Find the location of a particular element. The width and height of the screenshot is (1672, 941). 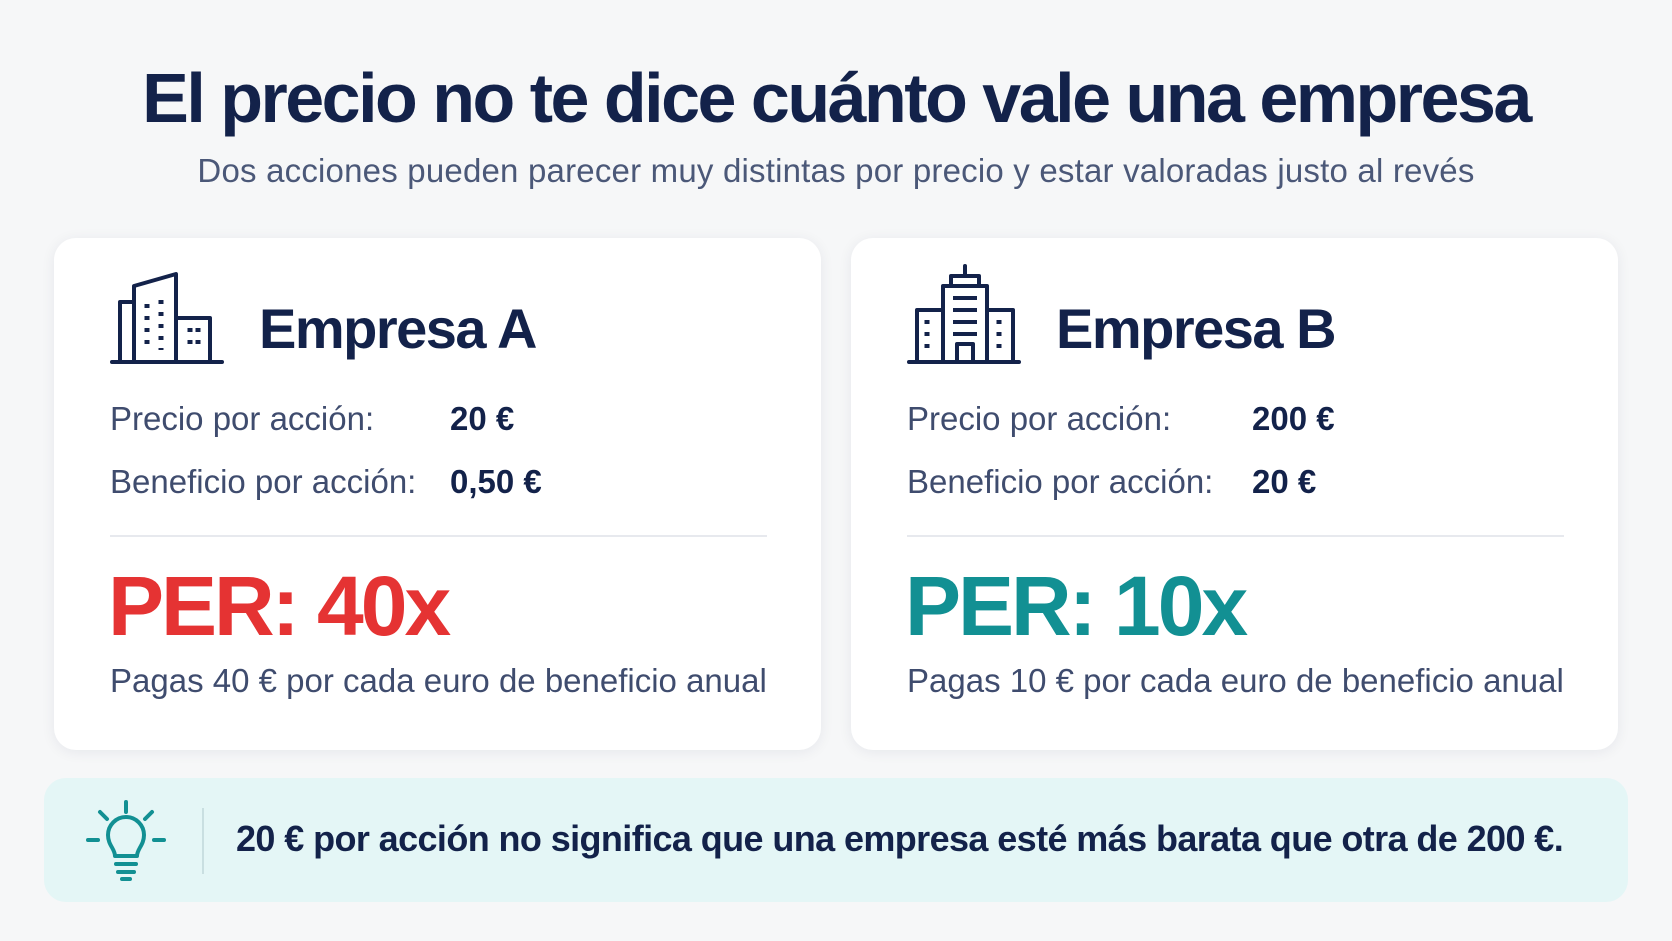

company-name: Empresa B is located at coordinates (1196, 328).